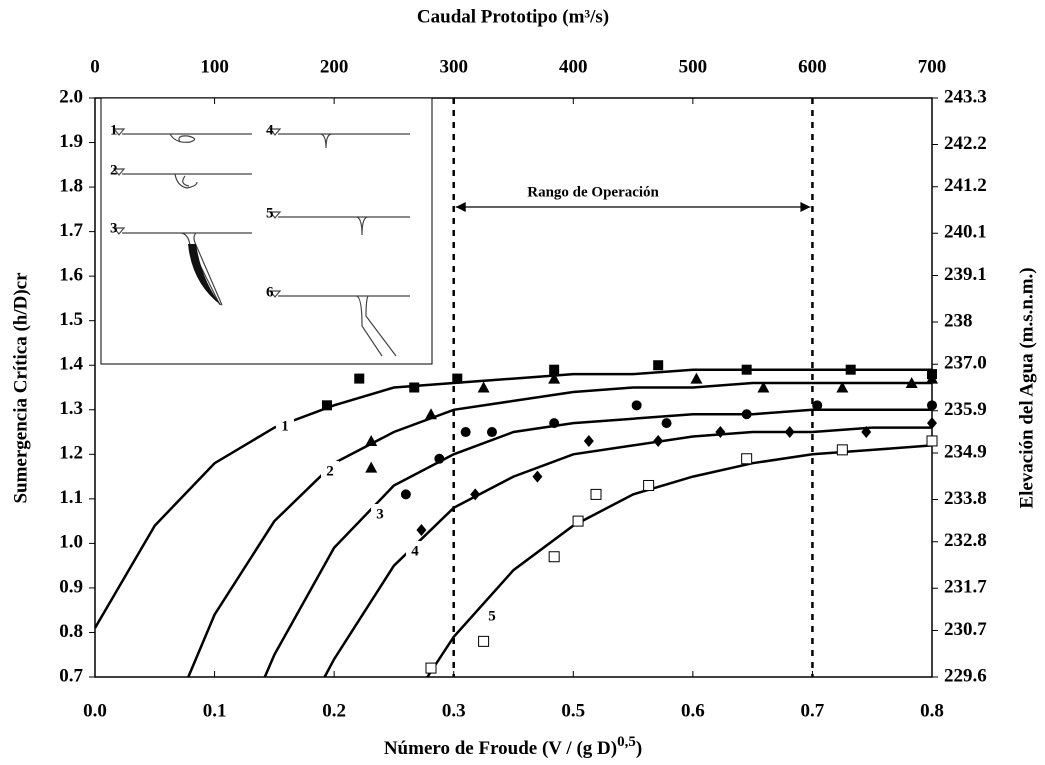 Image resolution: width=1045 pixels, height=765 pixels. What do you see at coordinates (114, 170) in the screenshot?
I see `inset-label: 2` at bounding box center [114, 170].